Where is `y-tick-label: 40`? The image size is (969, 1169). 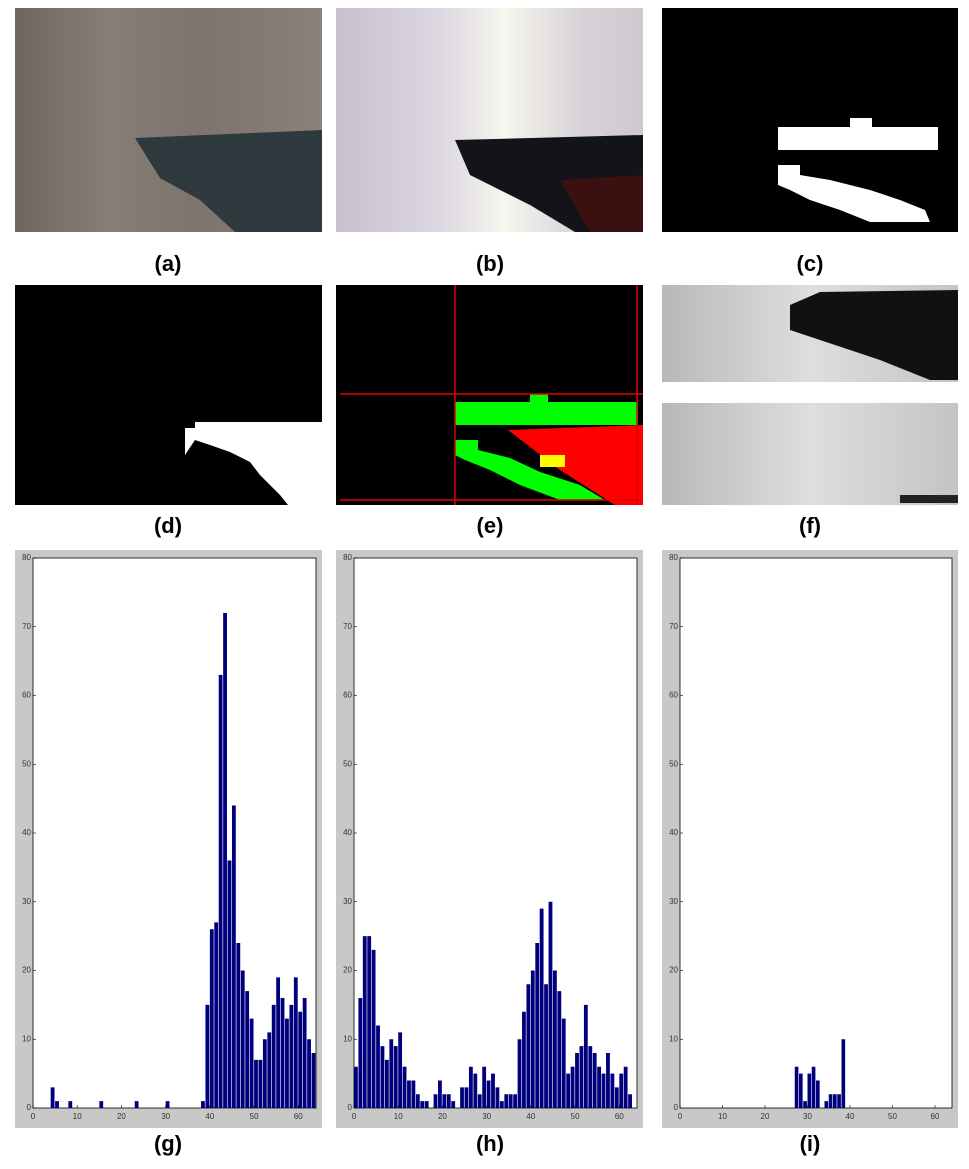
y-tick-label: 40 is located at coordinates (347, 832).